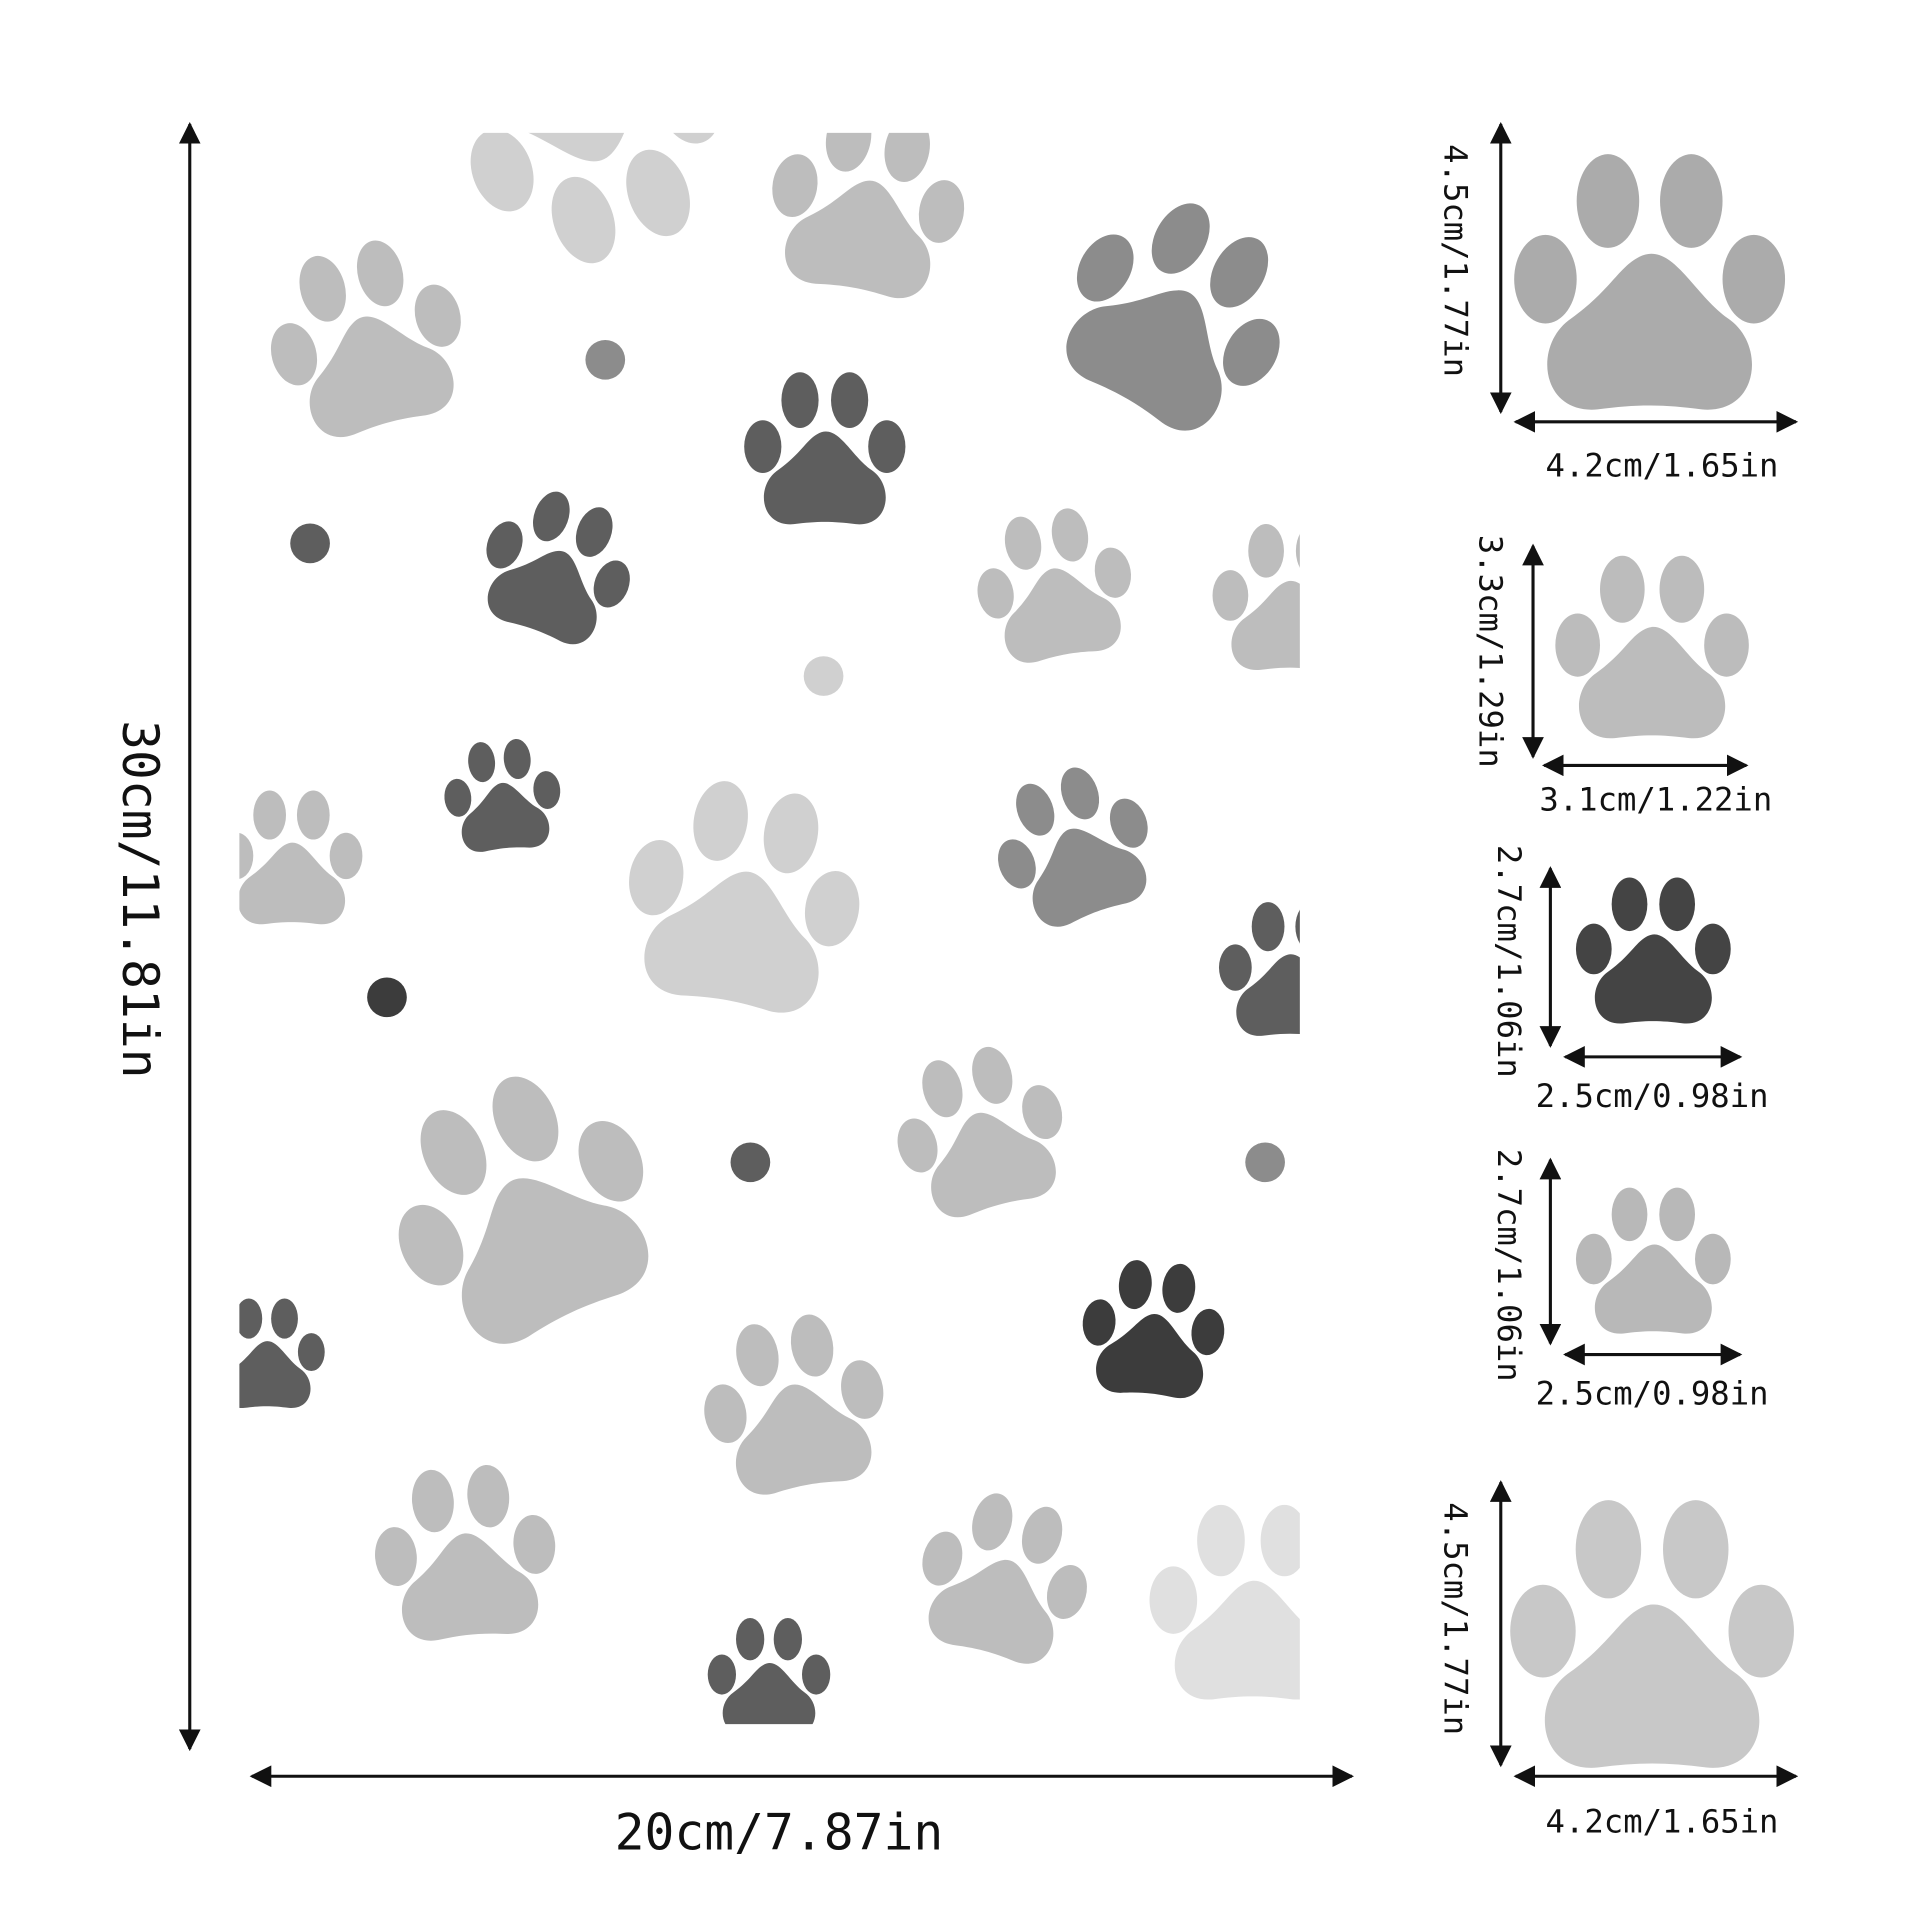 This screenshot has height=1919, width=1920. Describe the element at coordinates (1662, 1821) in the screenshot. I see `sticker-width-label: 4.2cm/1.65in` at that location.